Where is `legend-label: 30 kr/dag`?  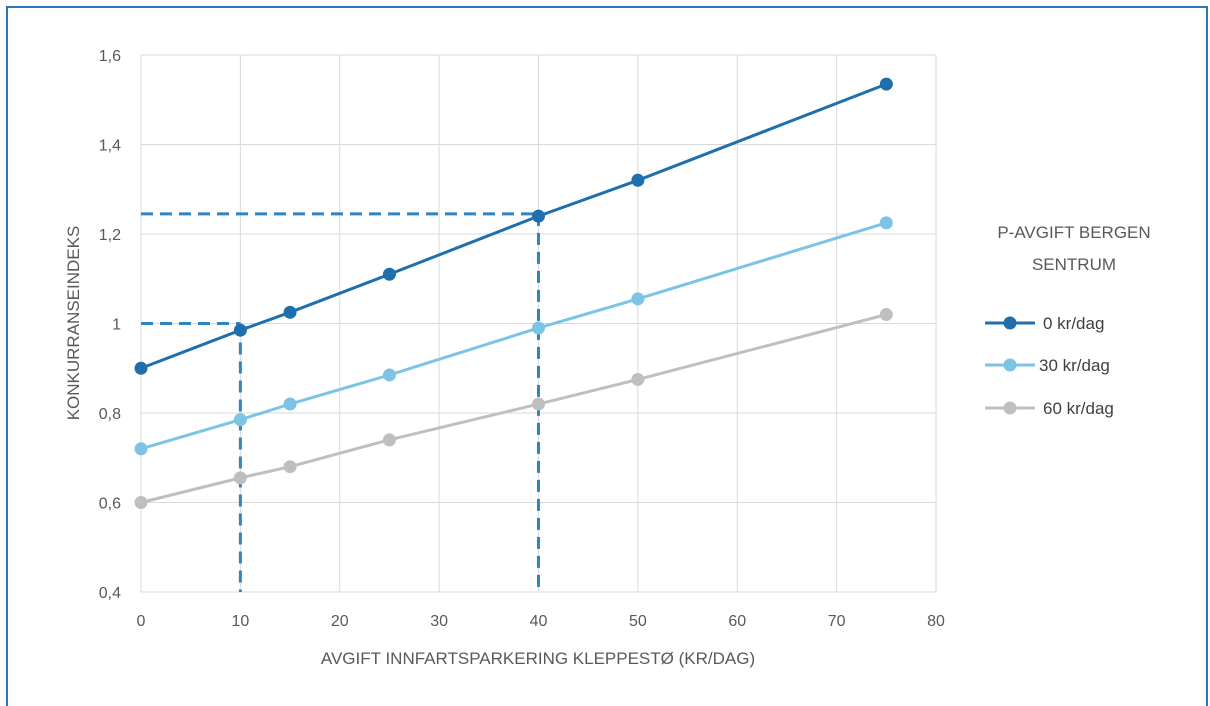
legend-label: 30 kr/dag is located at coordinates (1074, 365).